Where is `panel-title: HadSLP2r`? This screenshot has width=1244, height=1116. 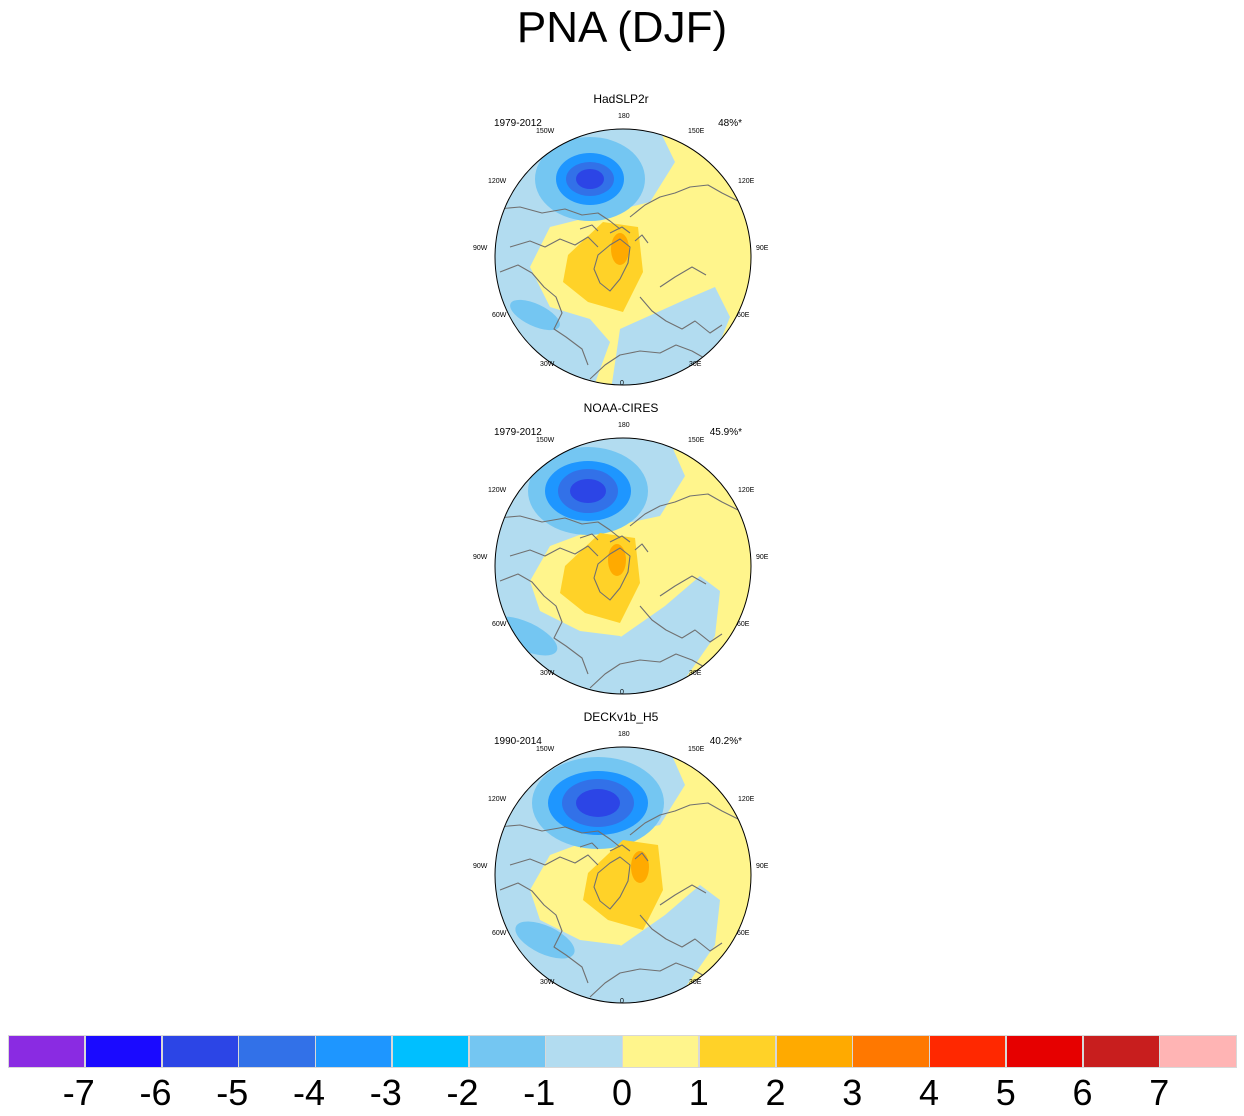
panel-title: HadSLP2r is located at coordinates (621, 99).